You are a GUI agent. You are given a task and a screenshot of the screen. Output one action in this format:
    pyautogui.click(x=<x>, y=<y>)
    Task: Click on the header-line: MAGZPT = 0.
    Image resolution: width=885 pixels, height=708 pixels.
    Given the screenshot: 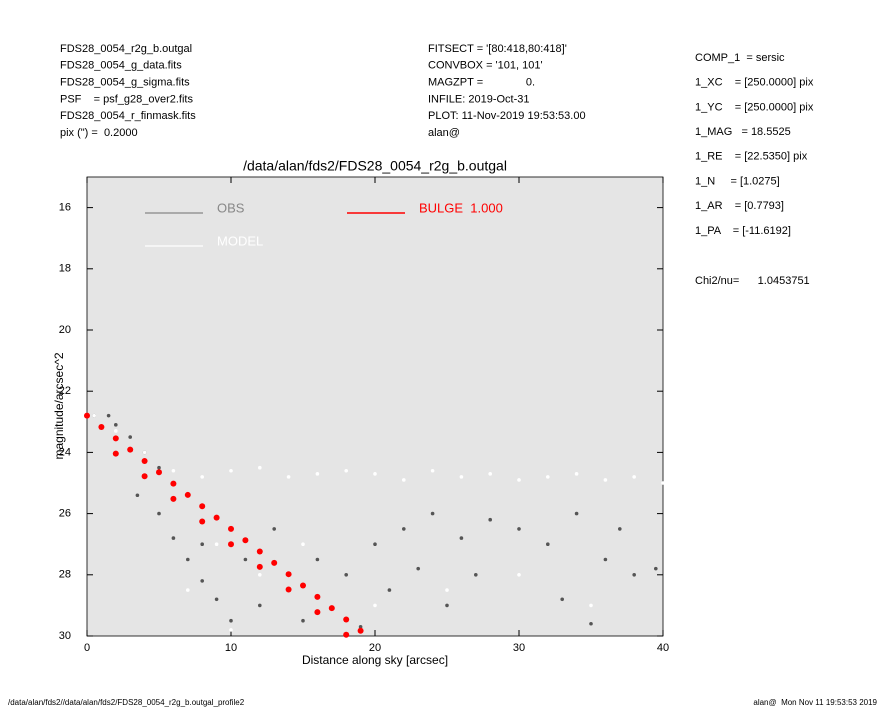 What is the action you would take?
    pyautogui.click(x=481, y=83)
    